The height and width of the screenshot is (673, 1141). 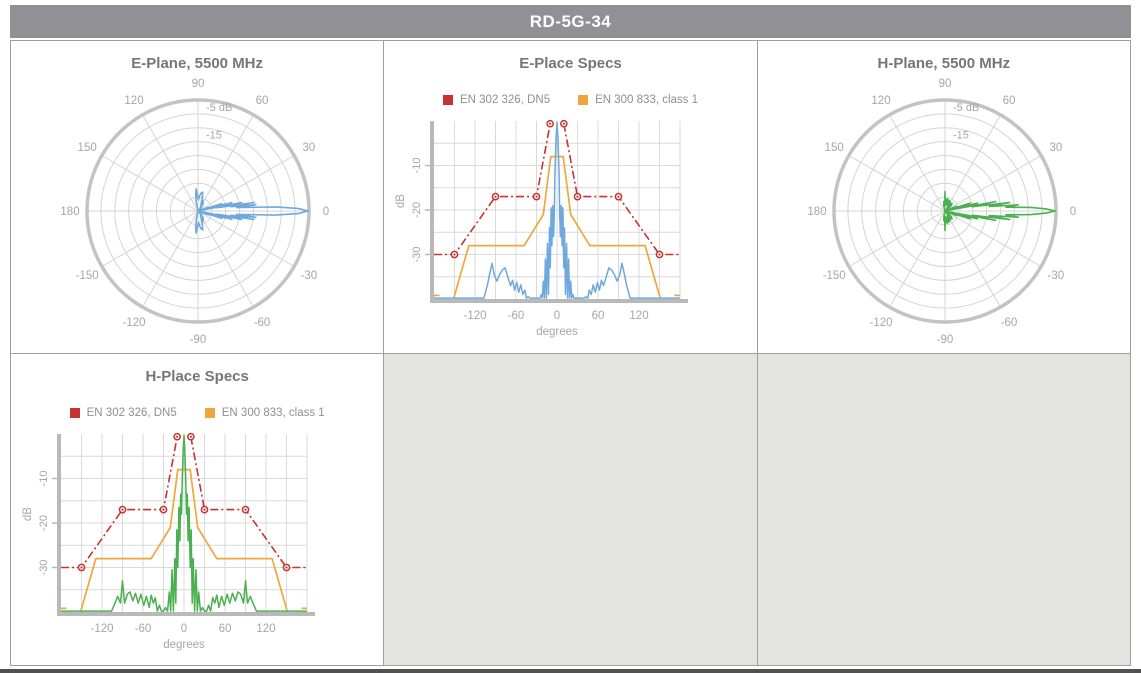 I want to click on model-header-bar: RD-5G-34, so click(x=570, y=21).